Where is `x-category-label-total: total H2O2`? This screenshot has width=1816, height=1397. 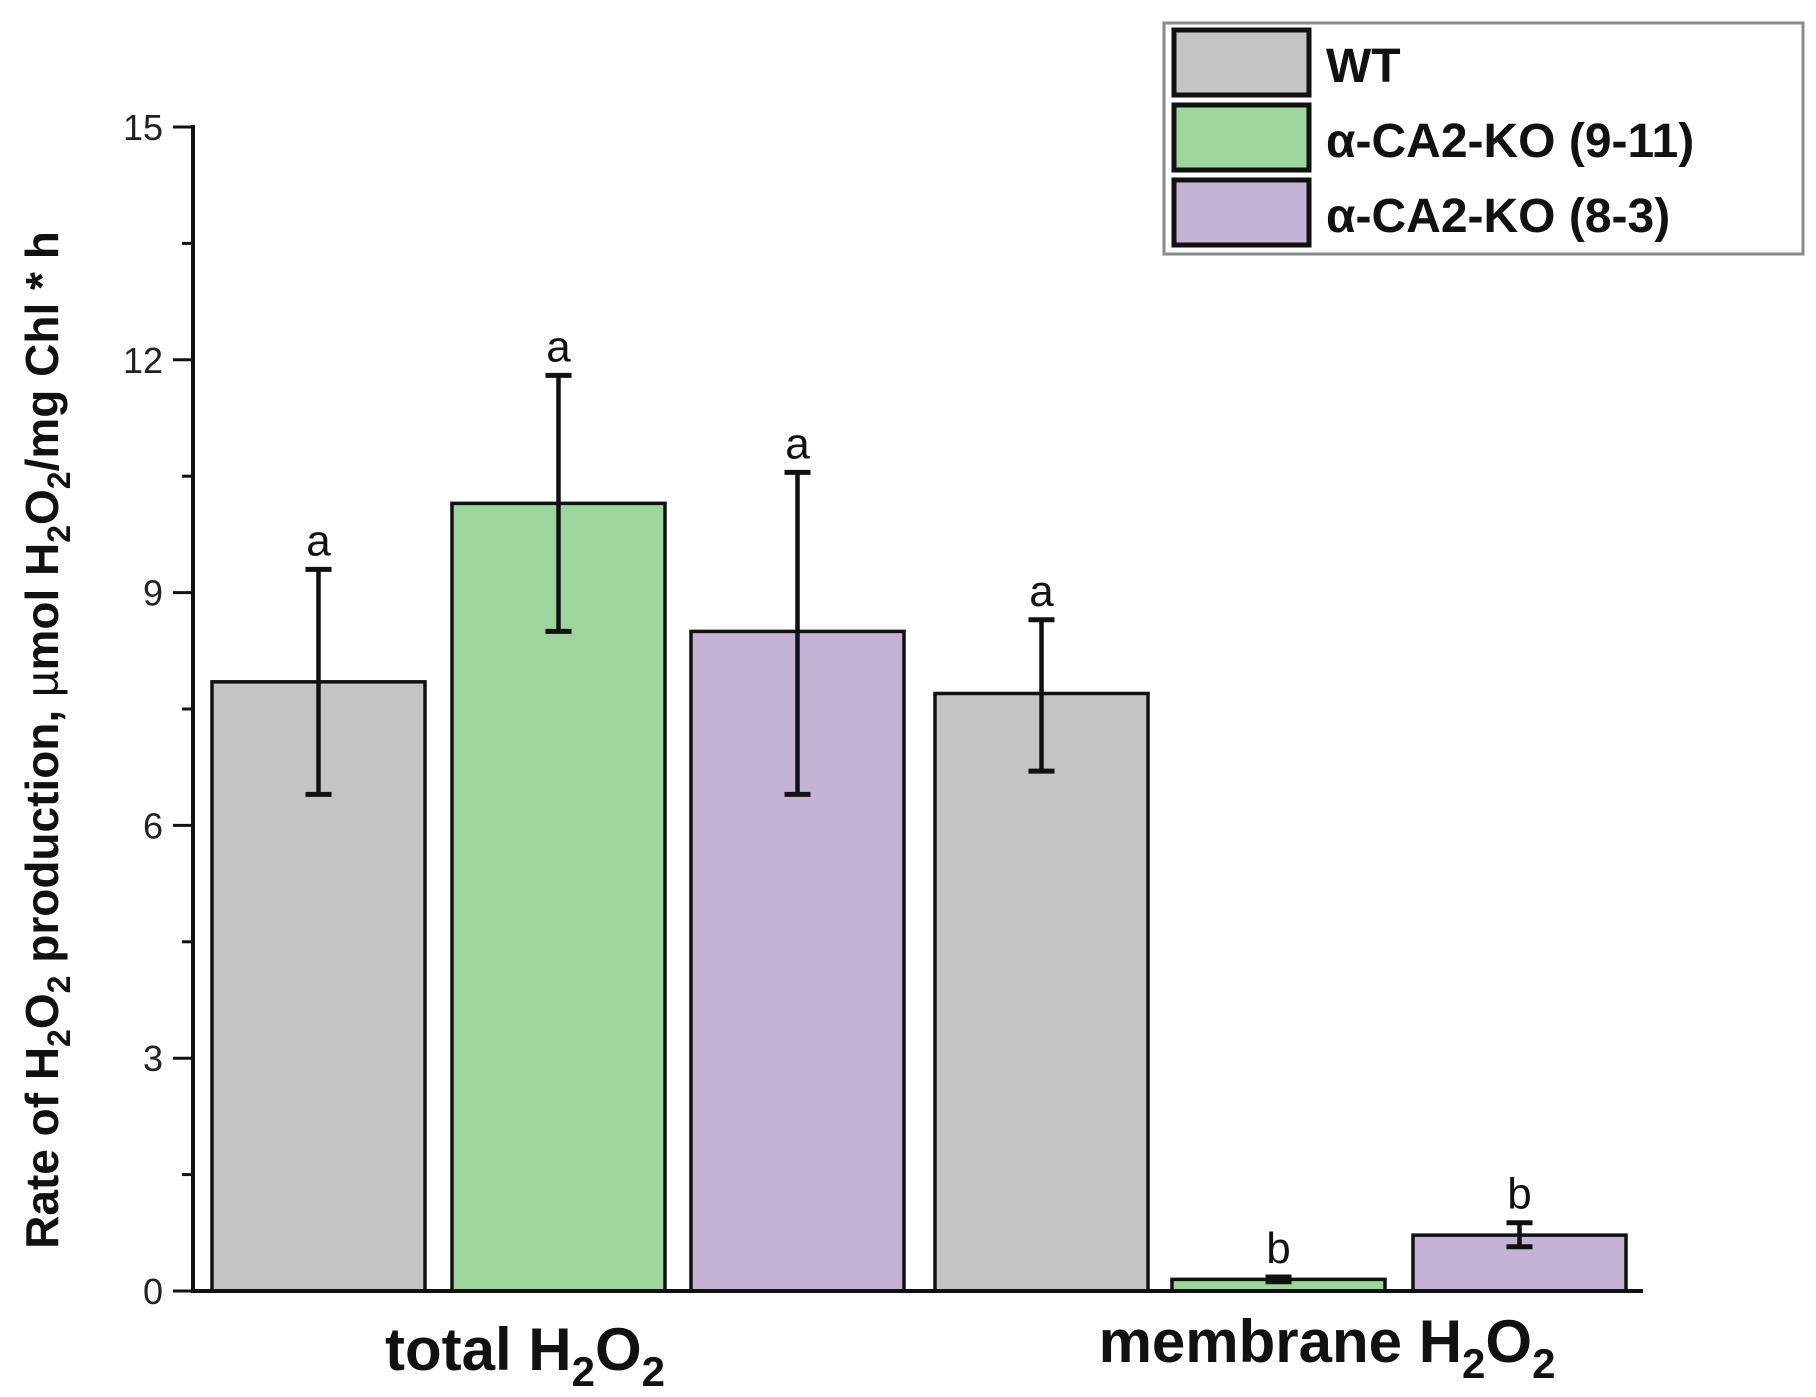
x-category-label-total: total H2O2 is located at coordinates (525, 1355).